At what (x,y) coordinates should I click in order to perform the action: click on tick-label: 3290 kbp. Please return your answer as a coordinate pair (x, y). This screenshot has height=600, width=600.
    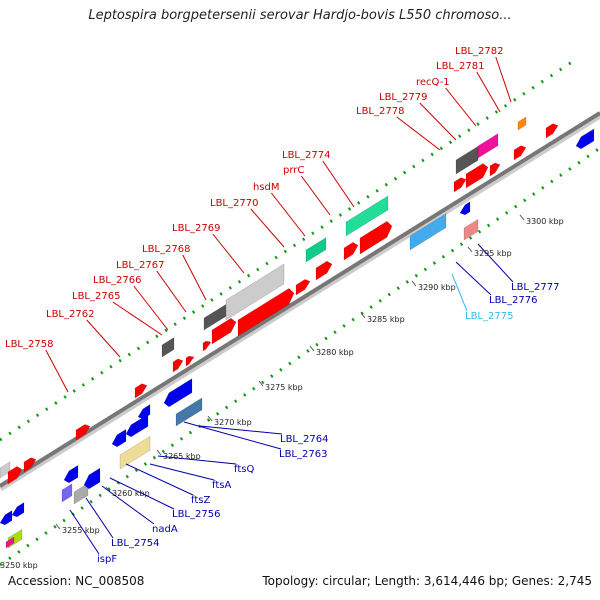
    Looking at the image, I should click on (437, 287).